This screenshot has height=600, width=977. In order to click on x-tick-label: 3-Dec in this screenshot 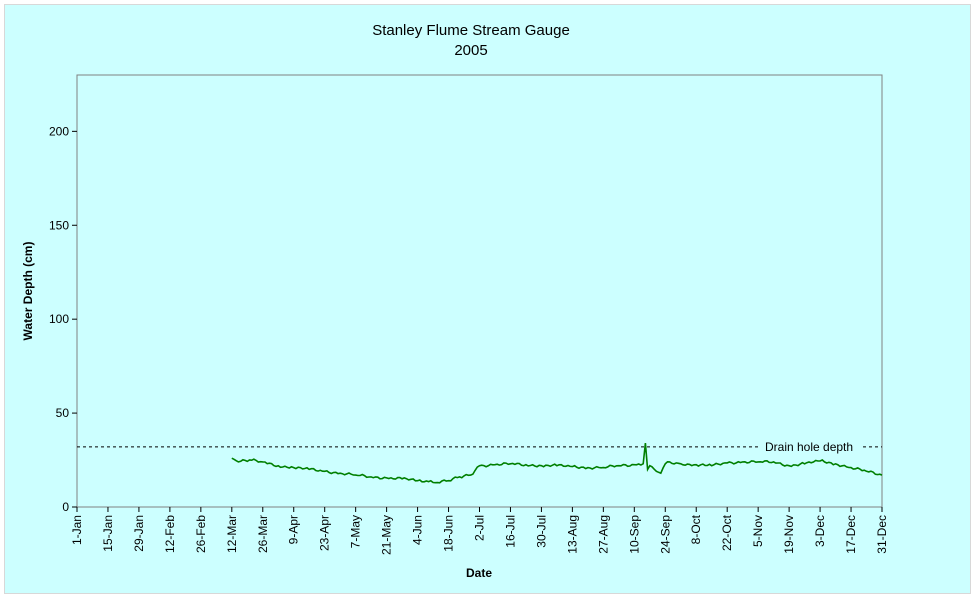, I will do `click(820, 531)`.